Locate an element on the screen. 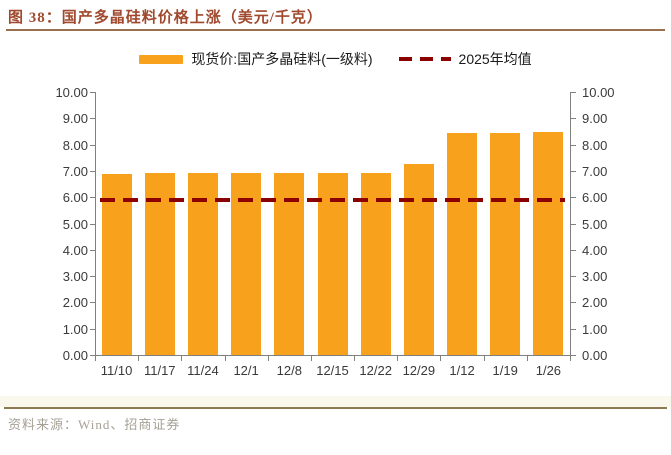 Image resolution: width=671 pixels, height=455 pixels. x-axis-label: 1/19 is located at coordinates (505, 370).